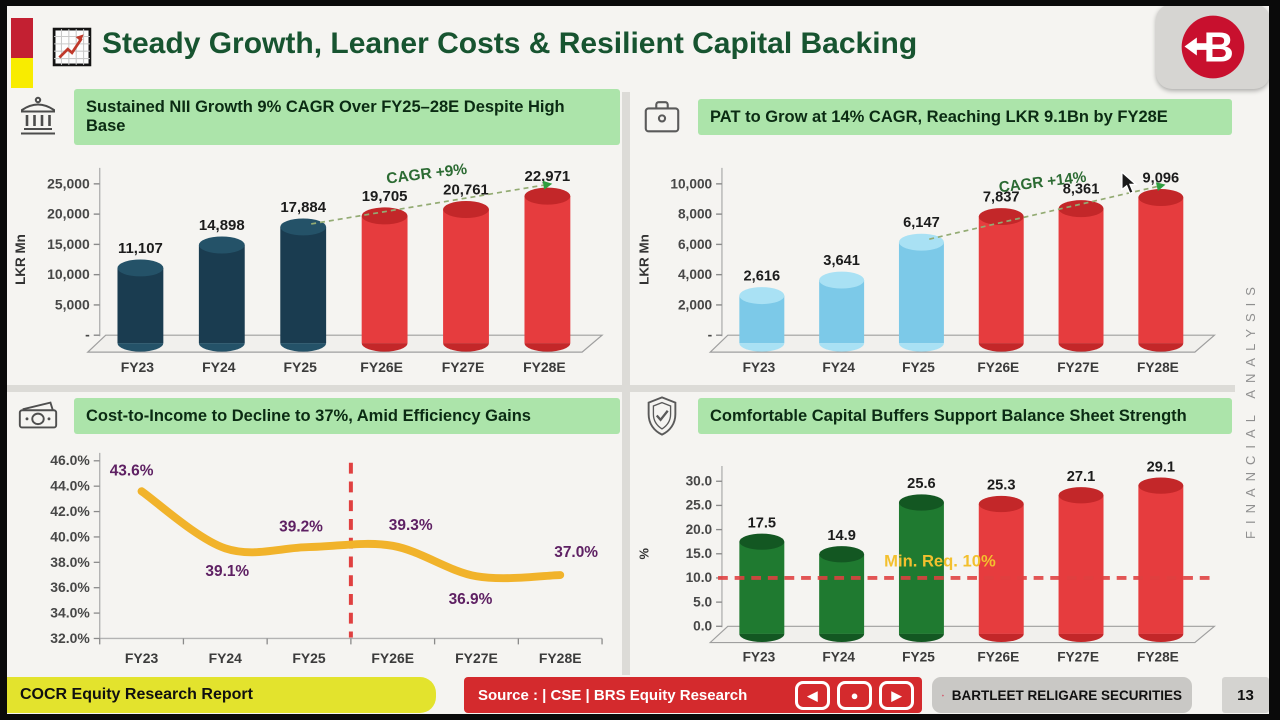 The width and height of the screenshot is (1280, 720). Describe the element at coordinates (301, 526) in the screenshot. I see `svg-text: 39.2%` at that location.